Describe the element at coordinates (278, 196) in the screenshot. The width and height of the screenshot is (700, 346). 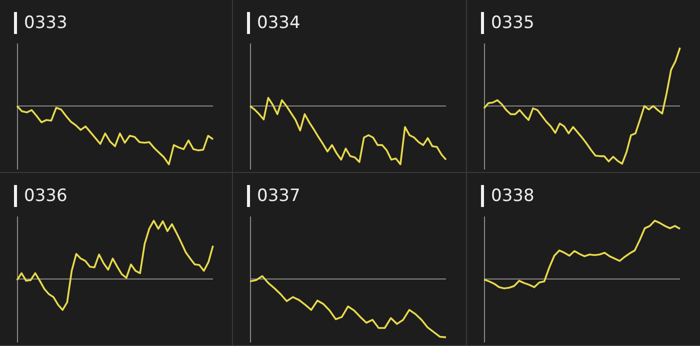
I see `chart-title: 0337` at that location.